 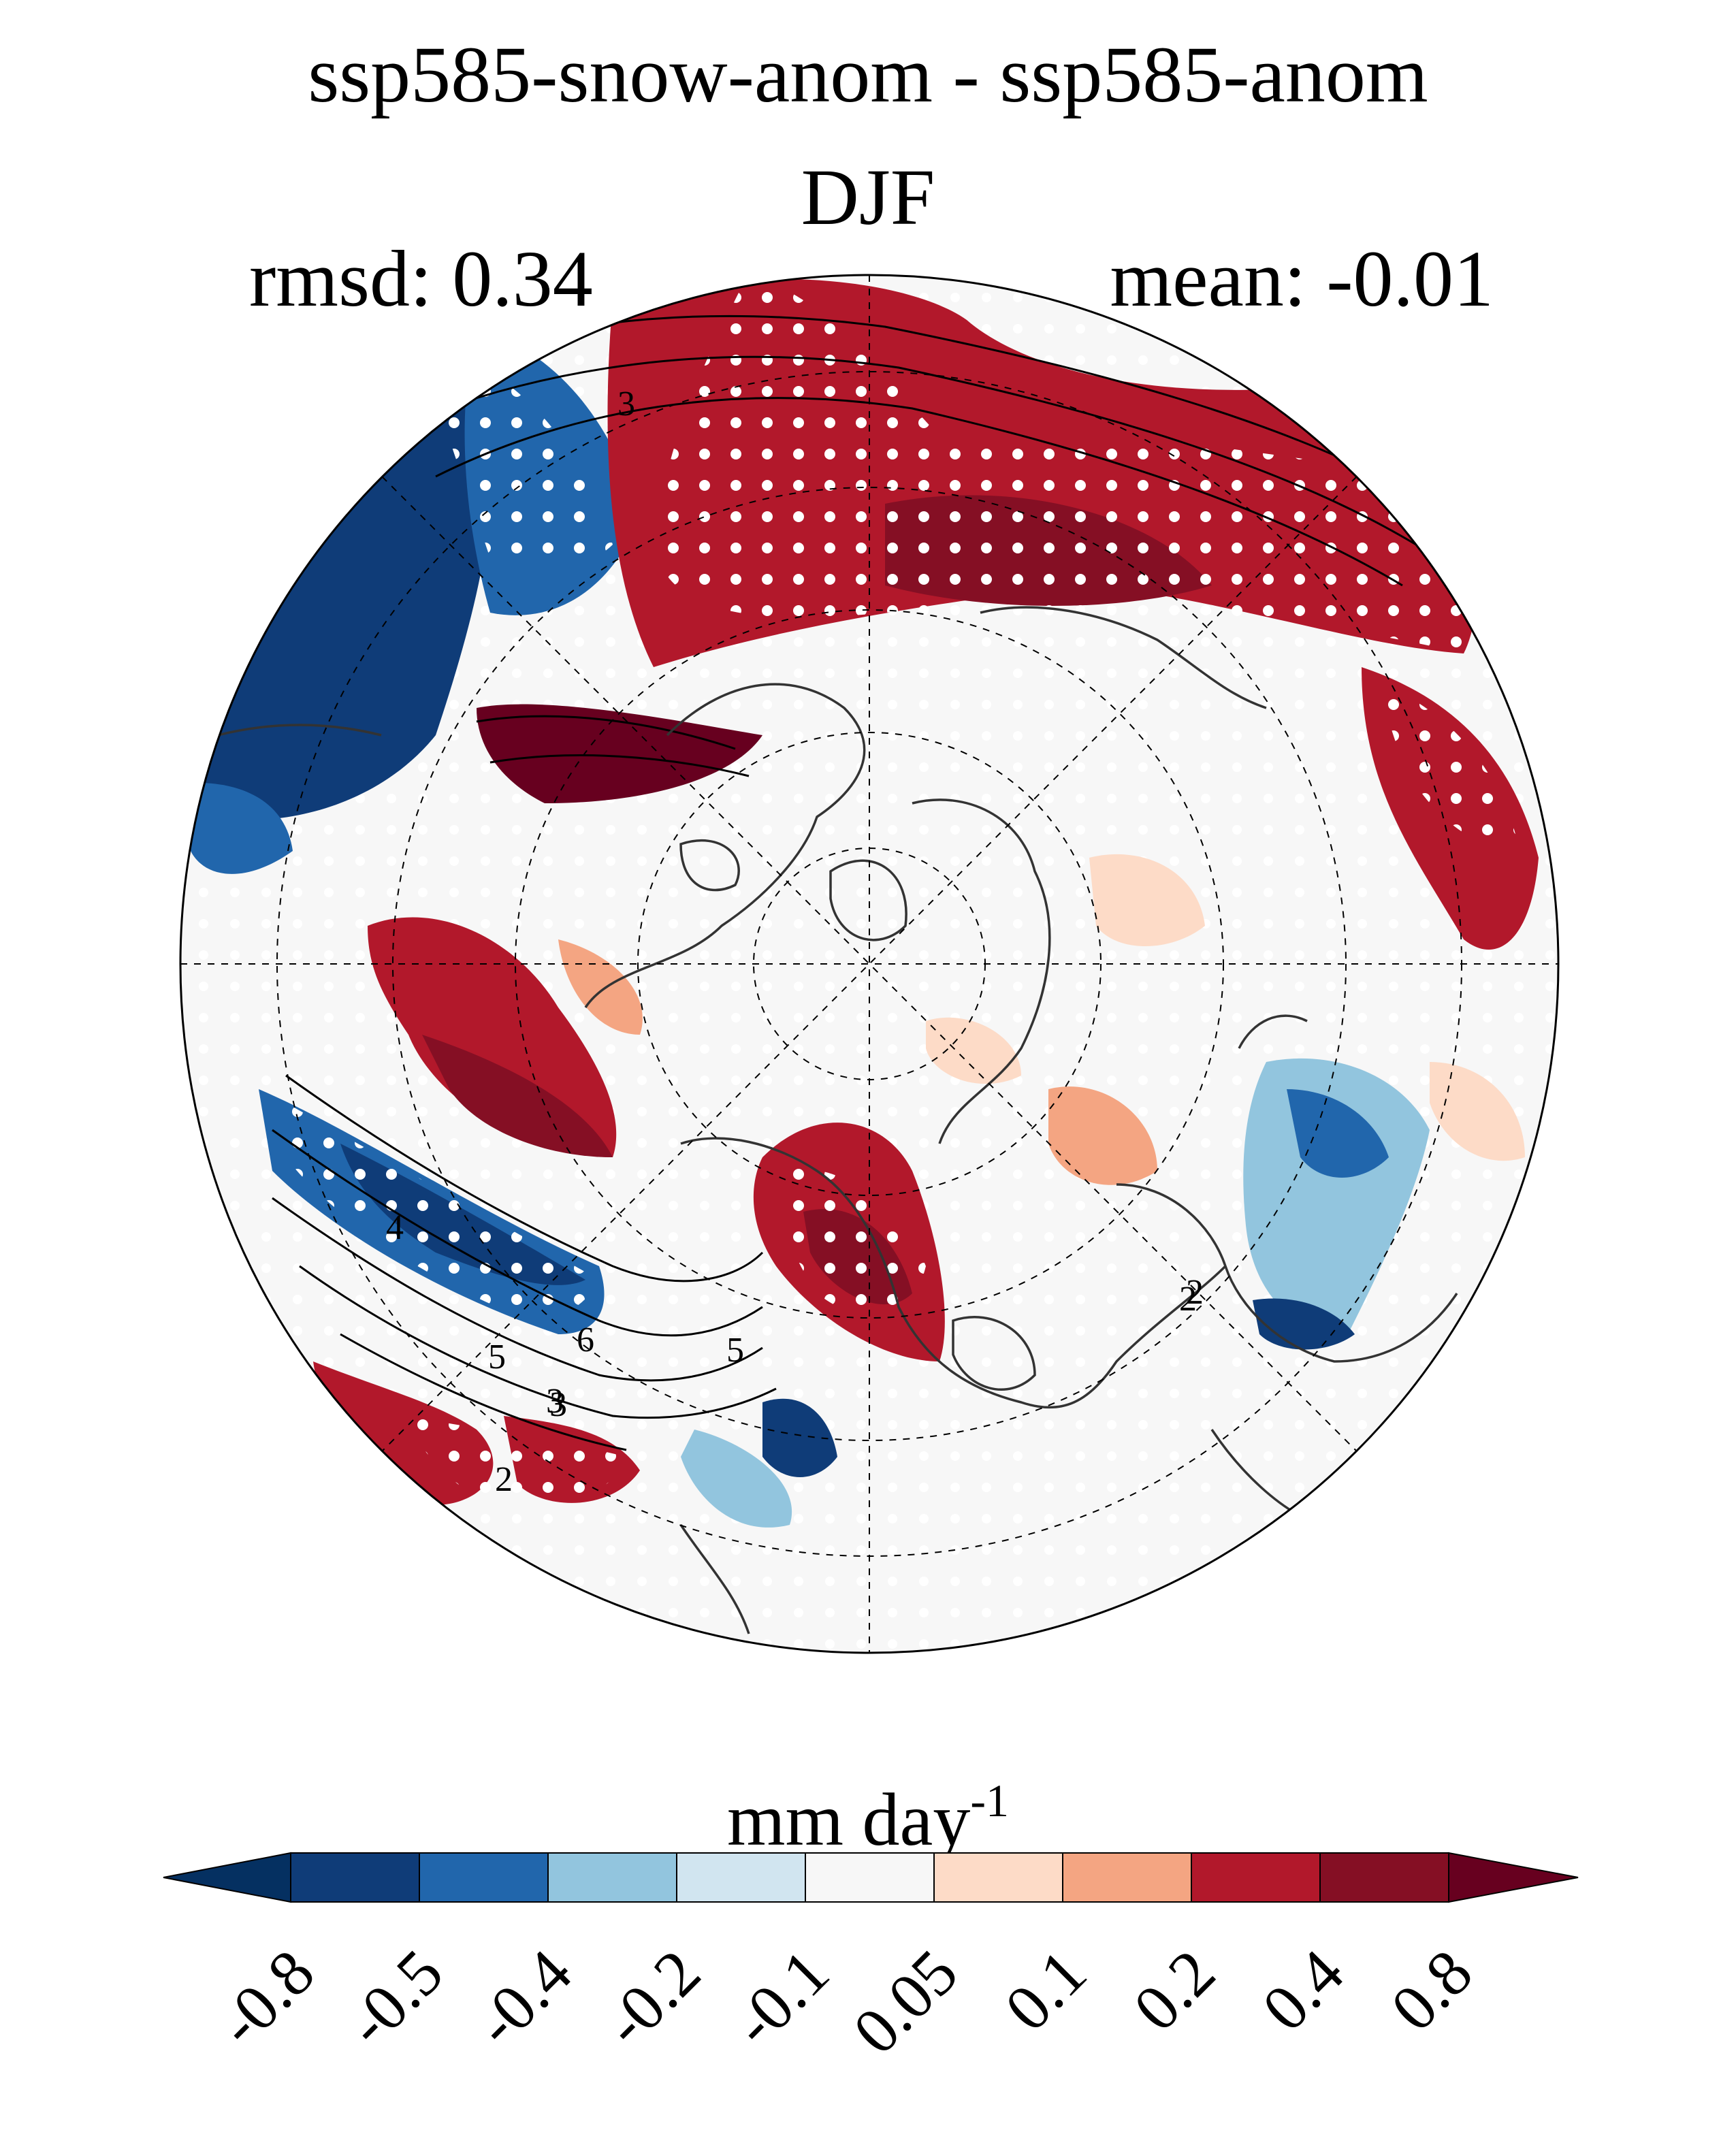 I want to click on colorbar-extension-high, so click(x=1513, y=1877).